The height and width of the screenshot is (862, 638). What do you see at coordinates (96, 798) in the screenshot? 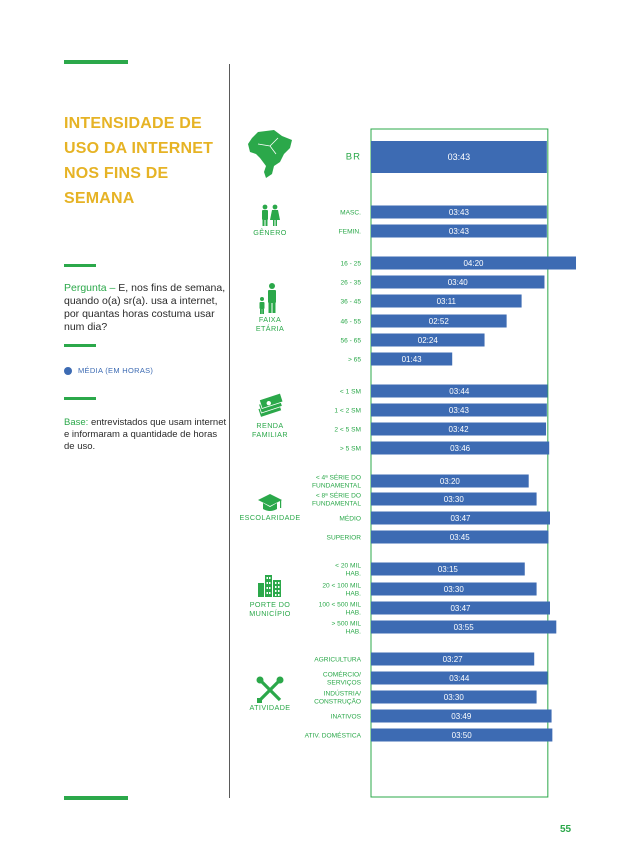
I see `bottom-green-rule` at bounding box center [96, 798].